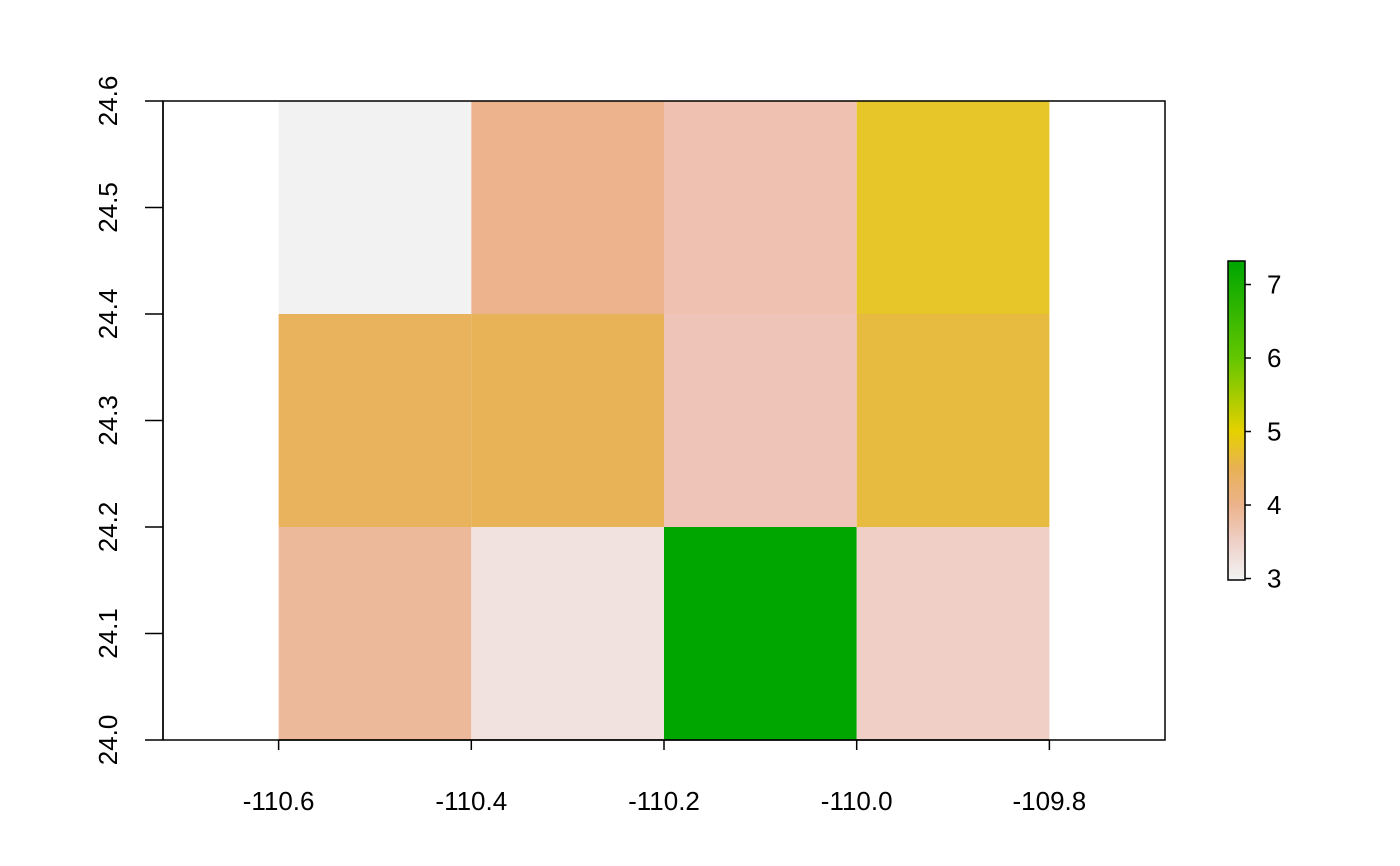  What do you see at coordinates (471, 801) in the screenshot?
I see `x-tick-label: -110.4` at bounding box center [471, 801].